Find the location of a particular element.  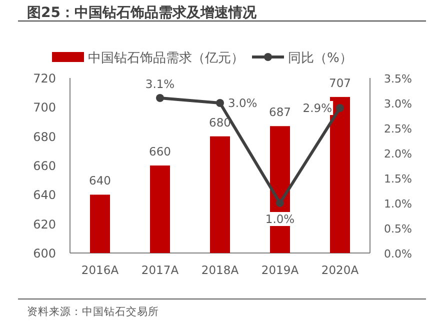

y2-tick-label: 0.0% is located at coordinates (398, 254).